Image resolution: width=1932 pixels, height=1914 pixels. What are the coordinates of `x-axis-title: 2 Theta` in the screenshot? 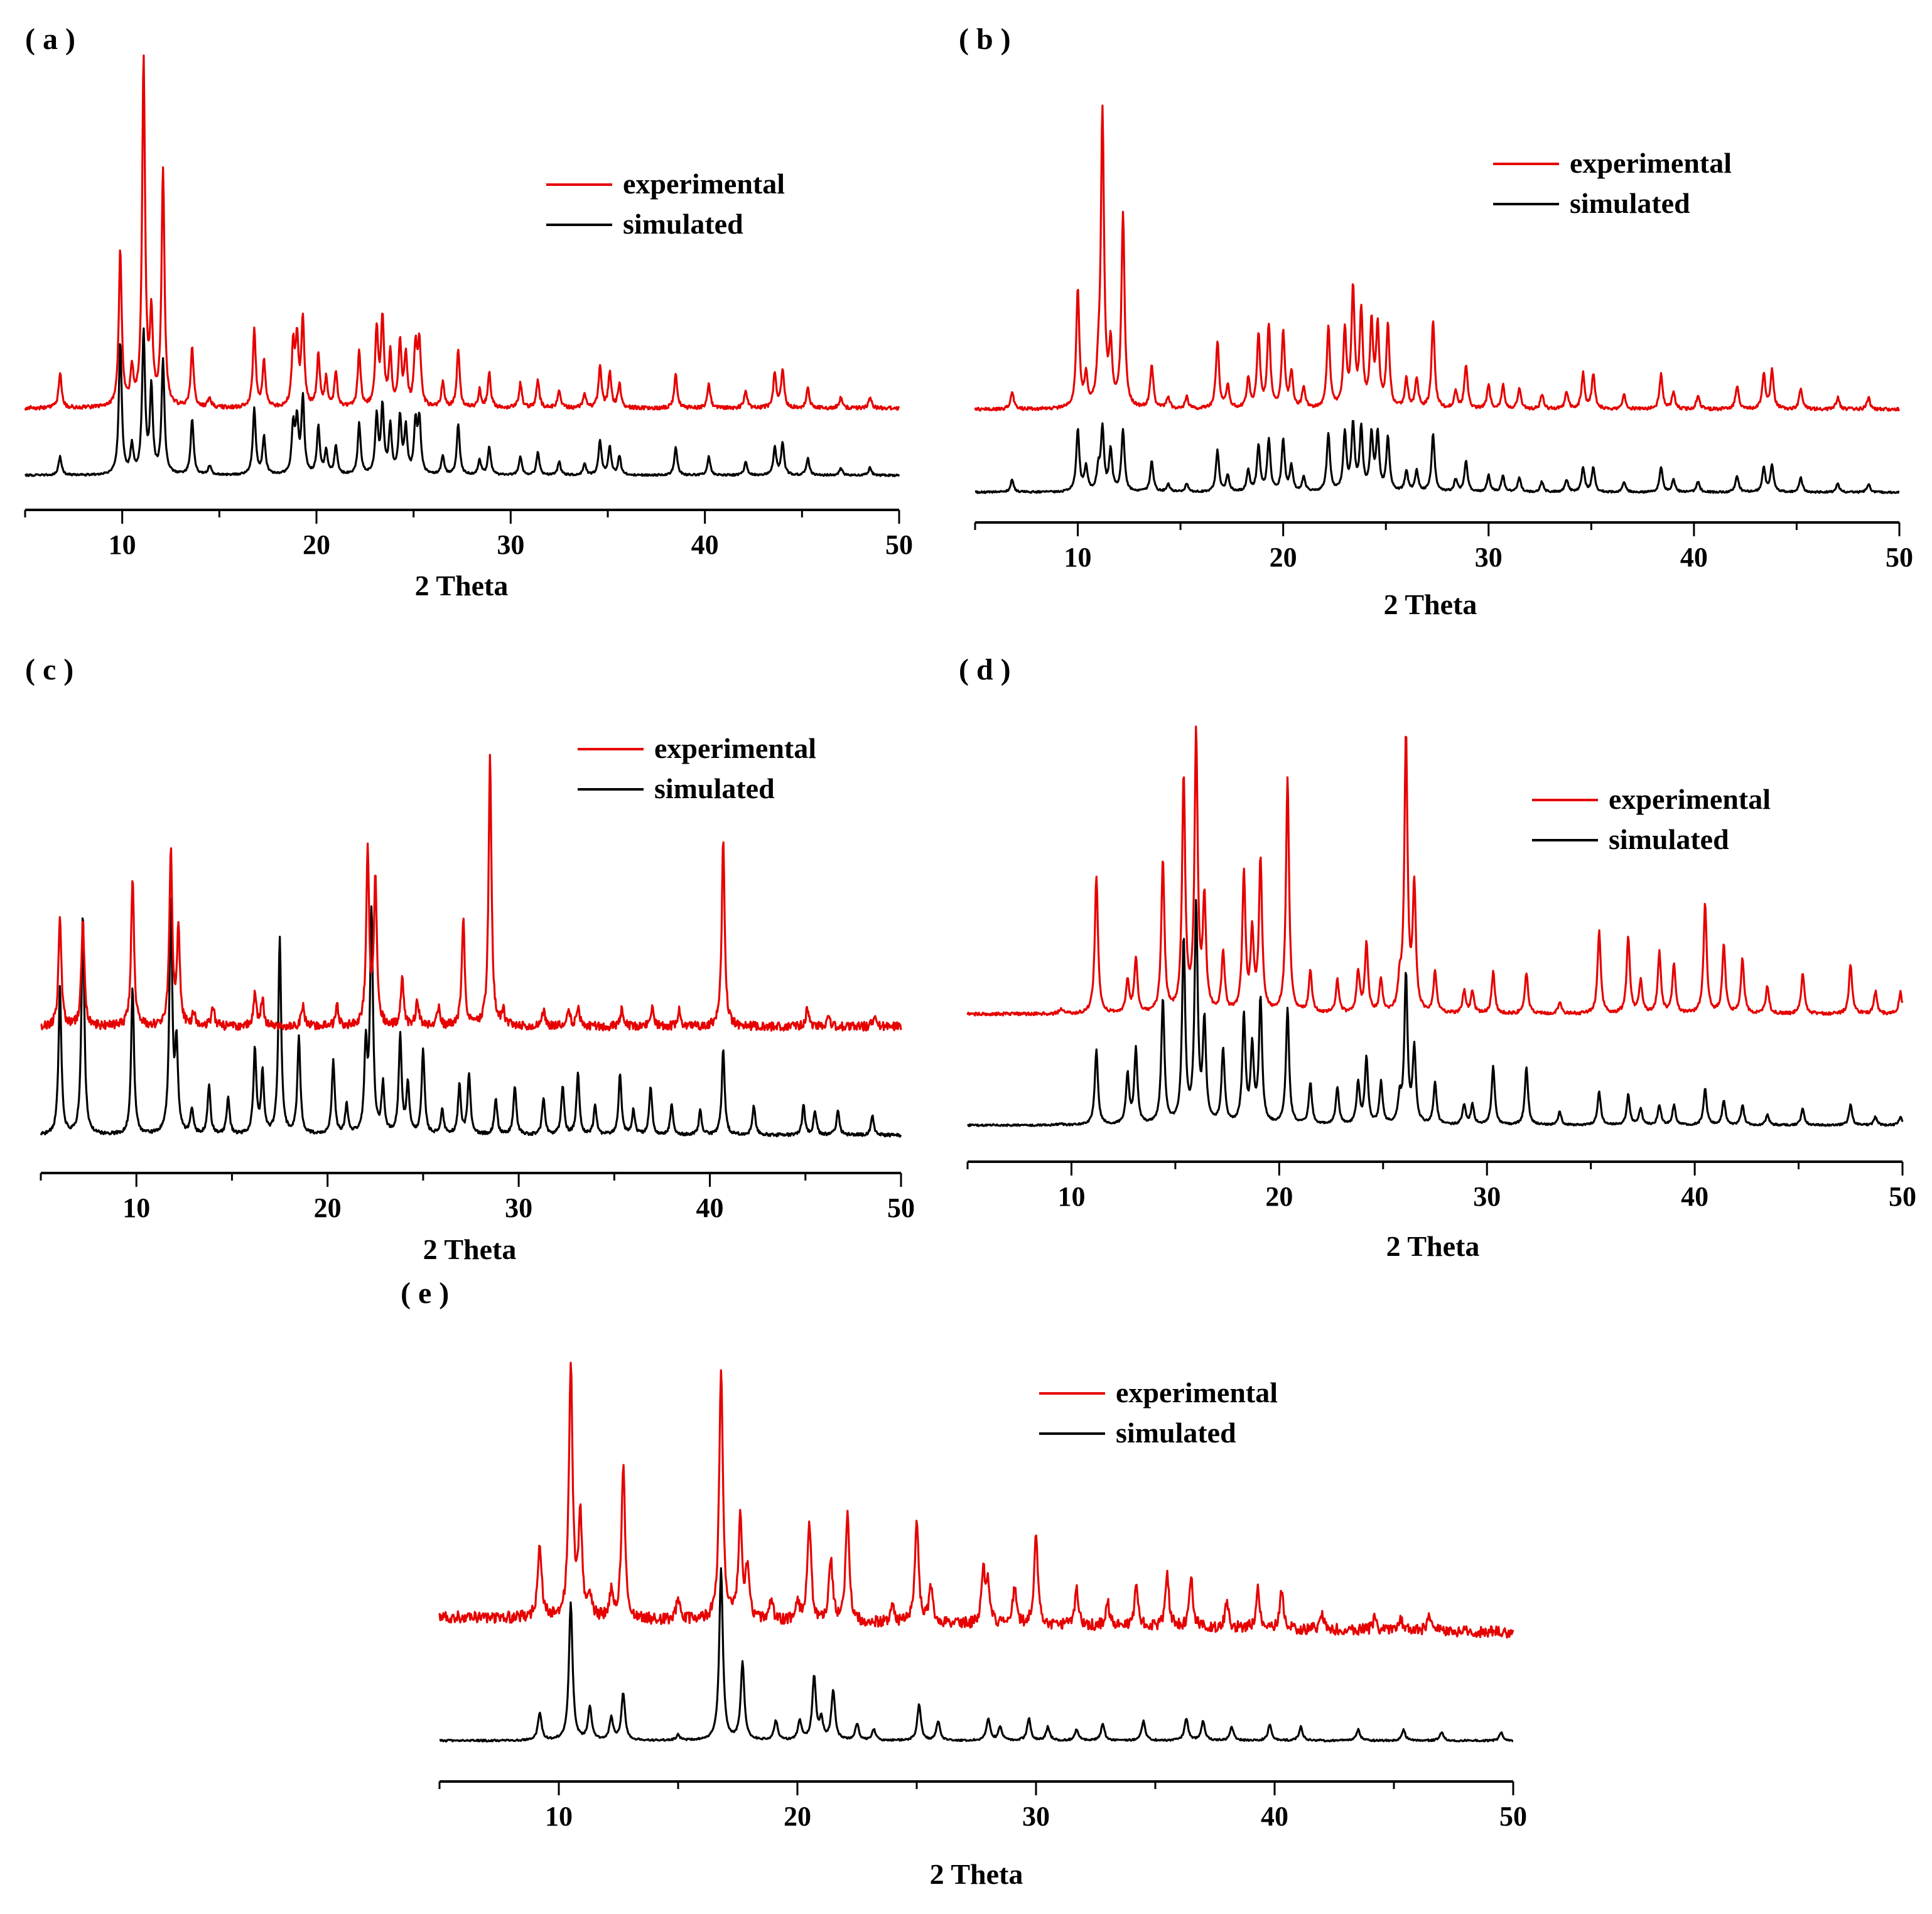 It's located at (1431, 604).